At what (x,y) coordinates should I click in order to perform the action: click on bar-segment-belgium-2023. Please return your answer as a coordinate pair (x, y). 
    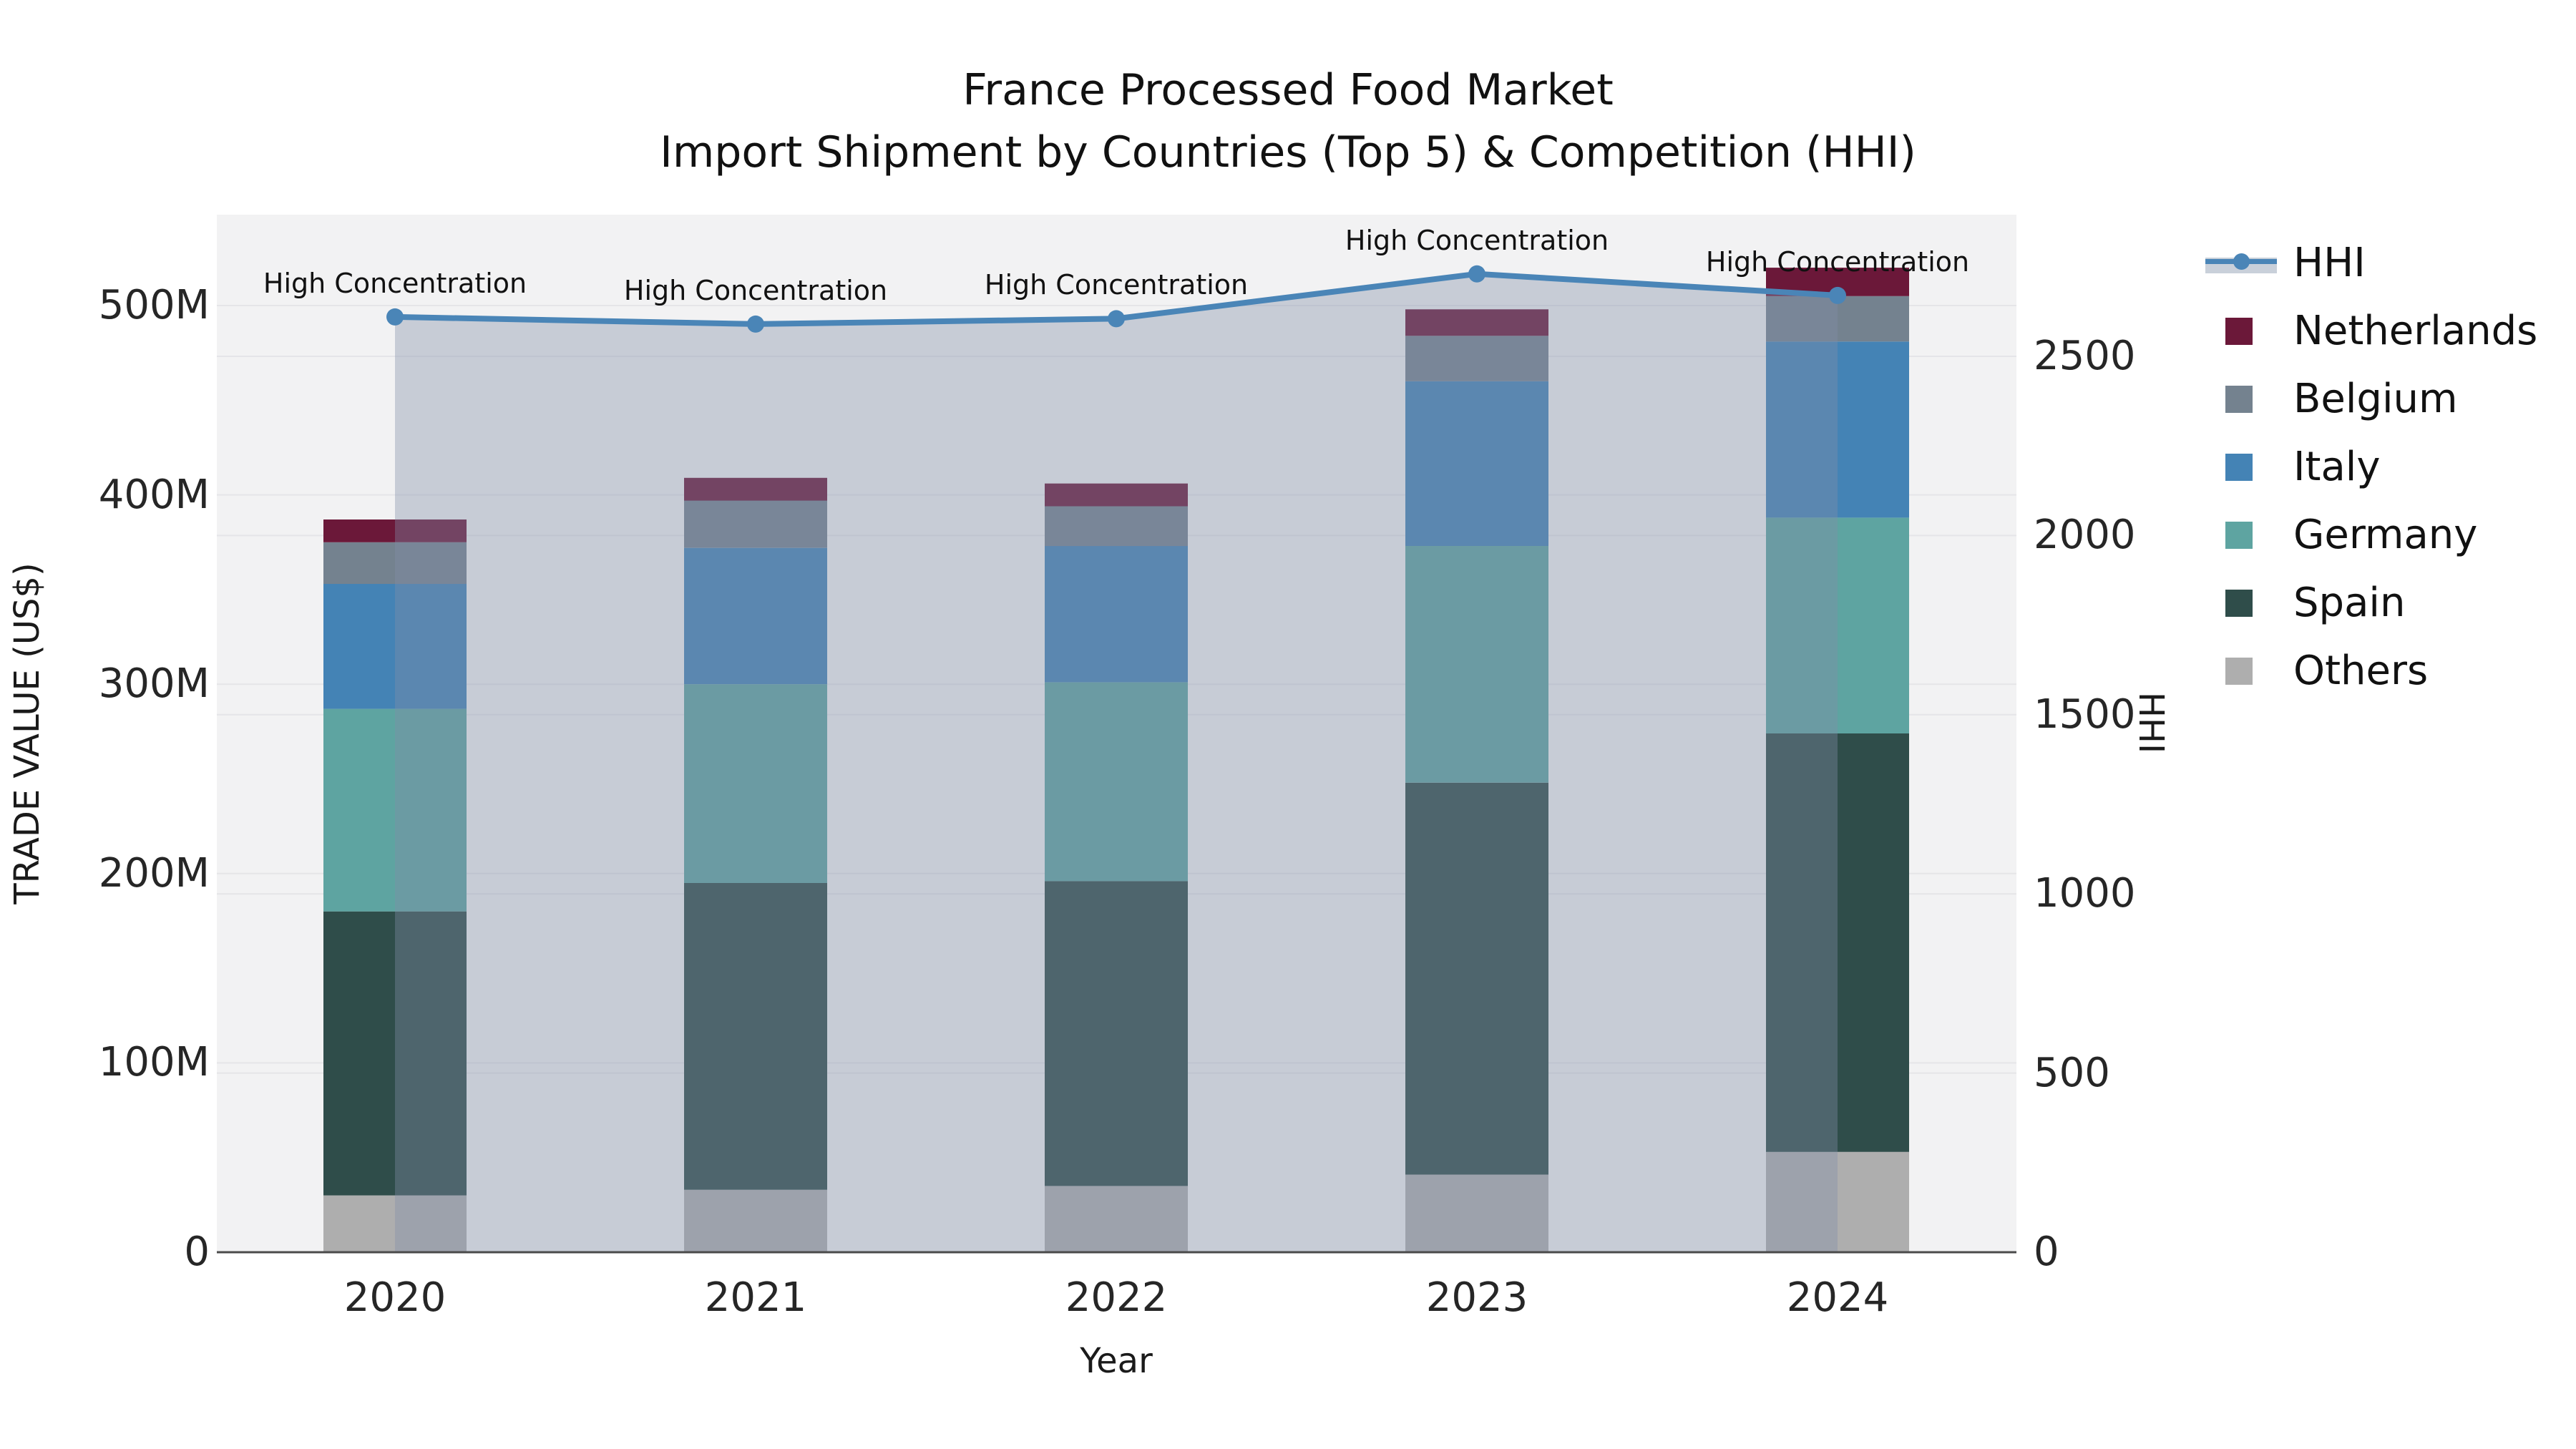
    Looking at the image, I should click on (1476, 358).